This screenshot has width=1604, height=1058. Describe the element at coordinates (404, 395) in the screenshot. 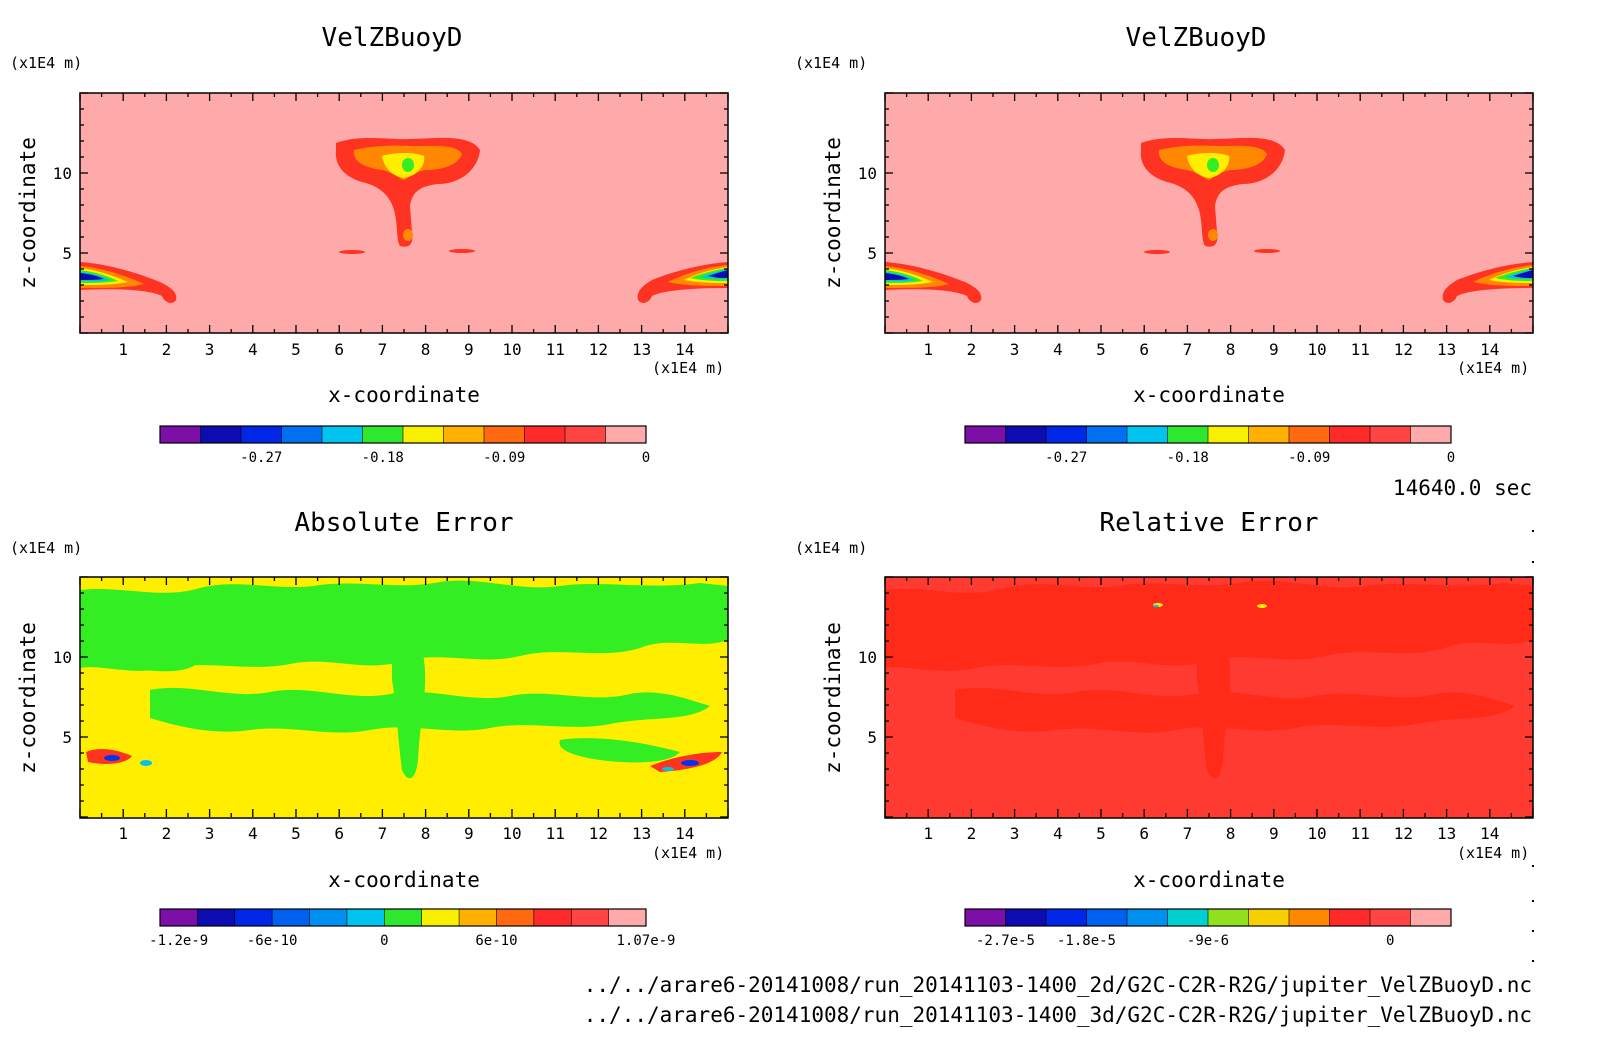

I see `x-axis-label: x-coordinate` at that location.